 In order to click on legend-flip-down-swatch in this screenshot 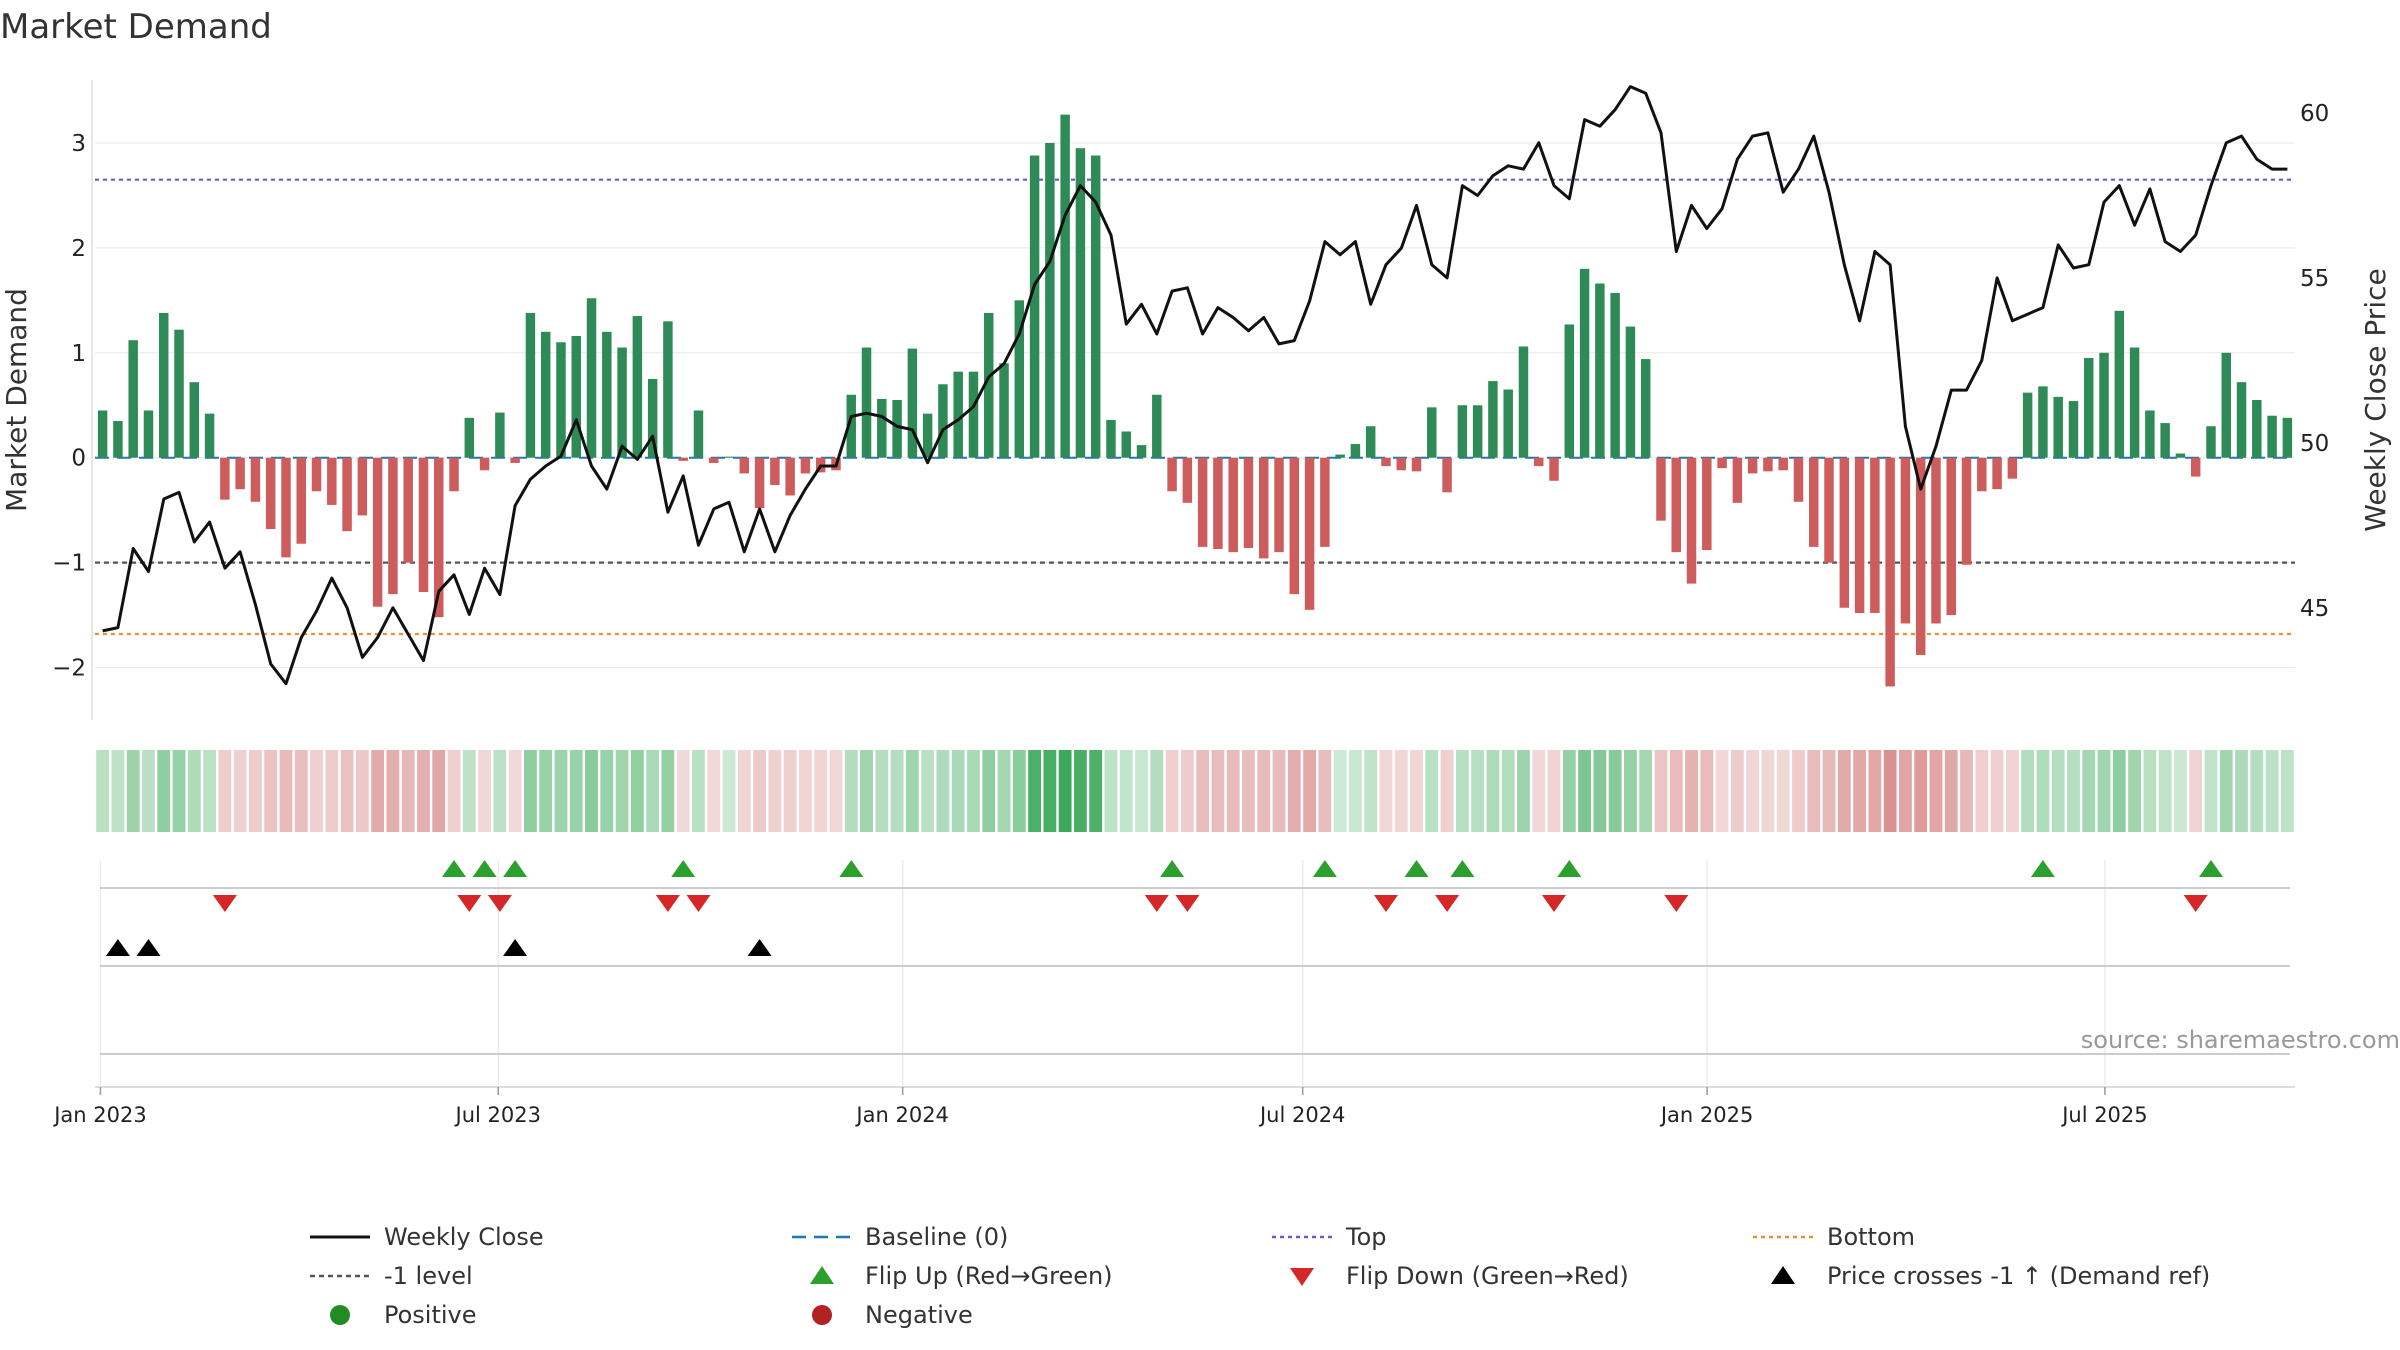, I will do `click(1302, 1277)`.